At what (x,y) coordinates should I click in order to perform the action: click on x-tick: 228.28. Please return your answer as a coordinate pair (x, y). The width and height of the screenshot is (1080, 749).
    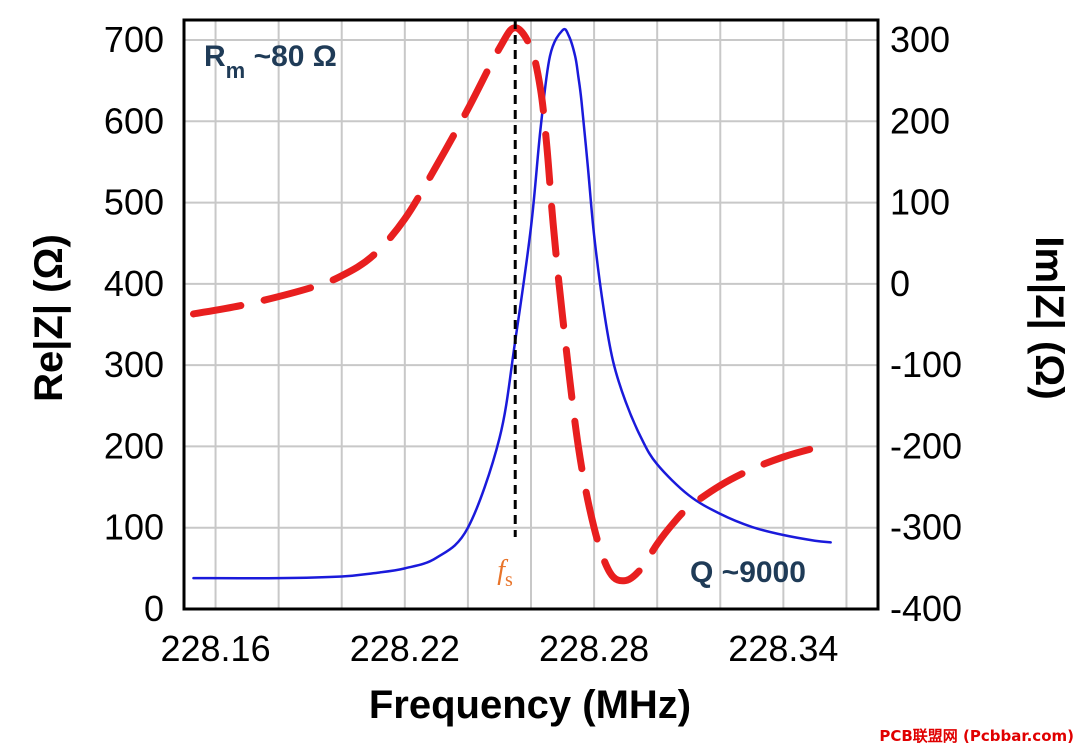
    Looking at the image, I should click on (594, 648).